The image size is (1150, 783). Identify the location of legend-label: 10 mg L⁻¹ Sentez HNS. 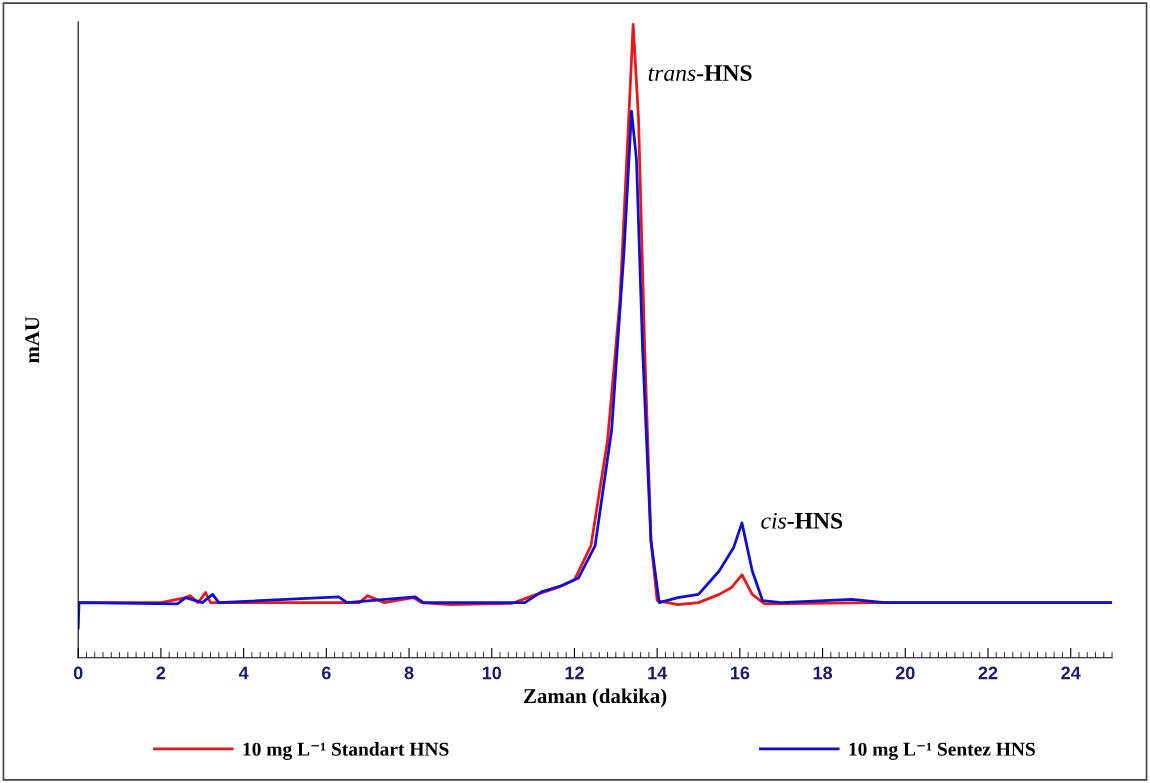
(942, 751).